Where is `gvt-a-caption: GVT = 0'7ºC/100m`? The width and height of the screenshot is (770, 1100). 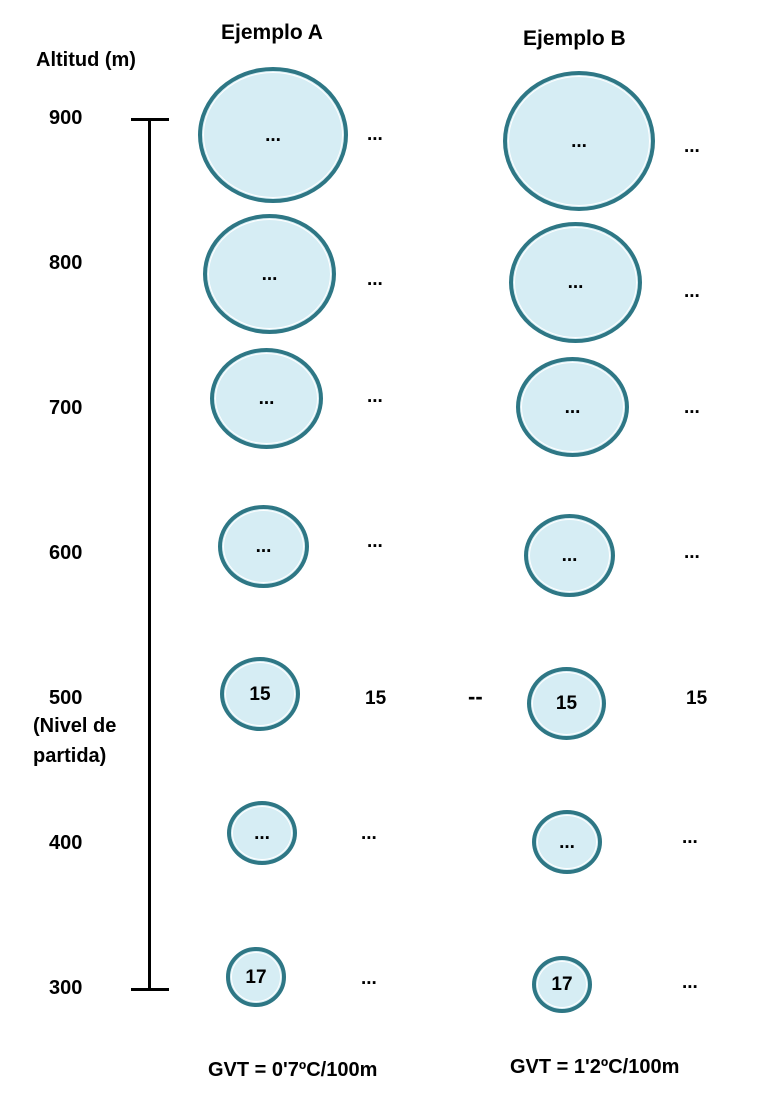
gvt-a-caption: GVT = 0'7ºC/100m is located at coordinates (293, 1070).